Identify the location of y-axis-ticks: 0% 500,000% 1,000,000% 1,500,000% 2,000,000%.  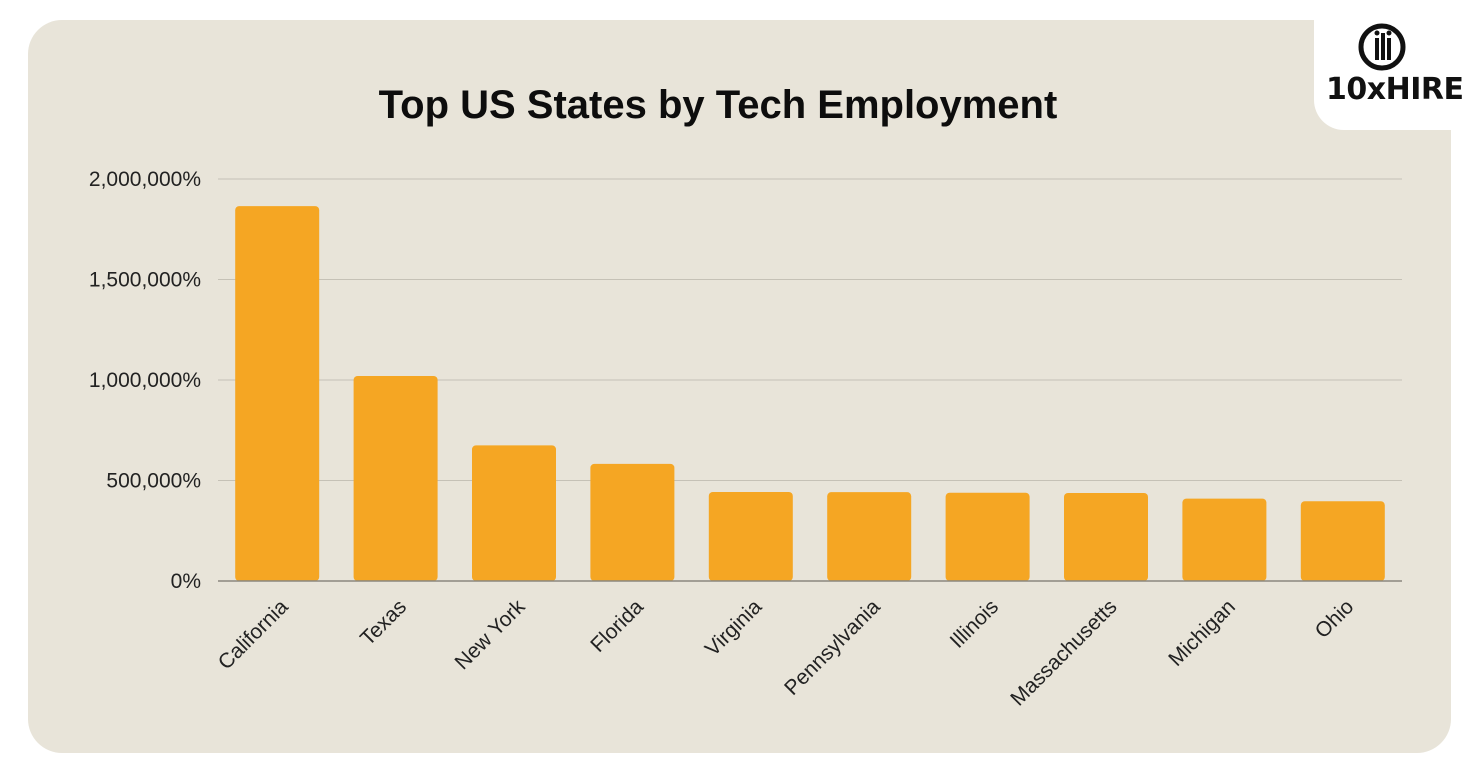
(145, 380).